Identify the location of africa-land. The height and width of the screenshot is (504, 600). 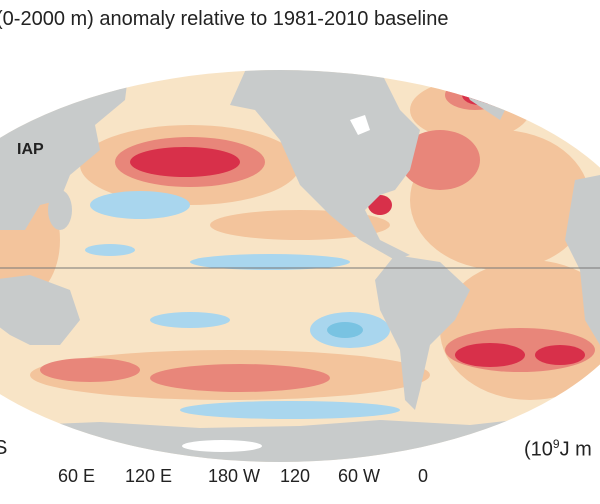
(582, 260).